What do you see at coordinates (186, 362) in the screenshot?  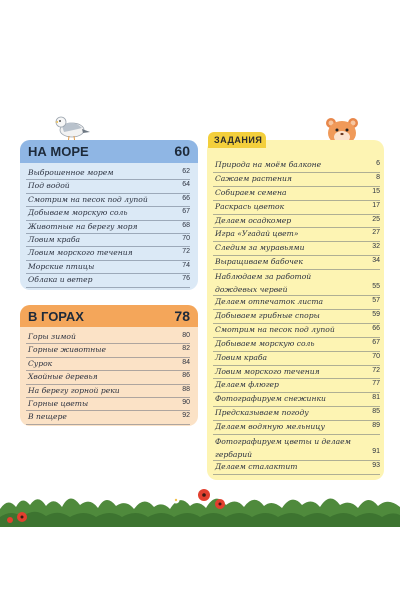 I see `list-item-page: 84` at bounding box center [186, 362].